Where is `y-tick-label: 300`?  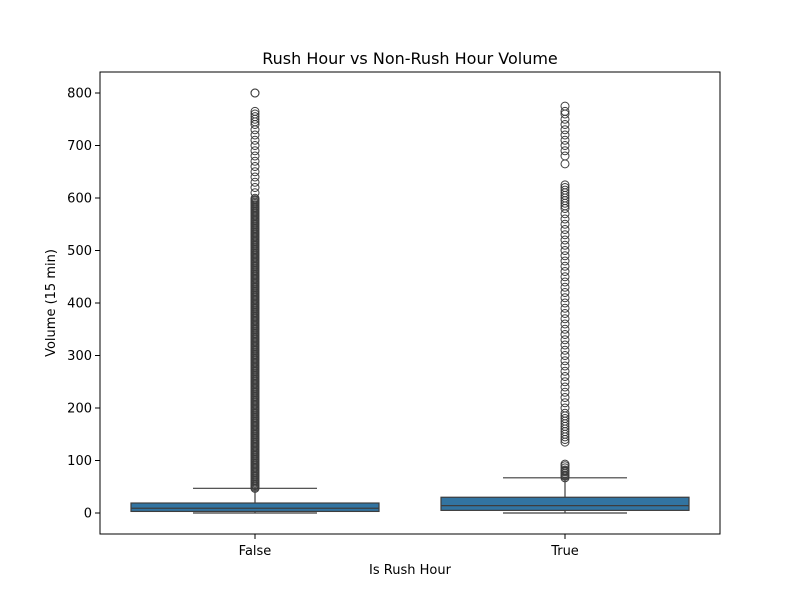 y-tick-label: 300 is located at coordinates (79, 356).